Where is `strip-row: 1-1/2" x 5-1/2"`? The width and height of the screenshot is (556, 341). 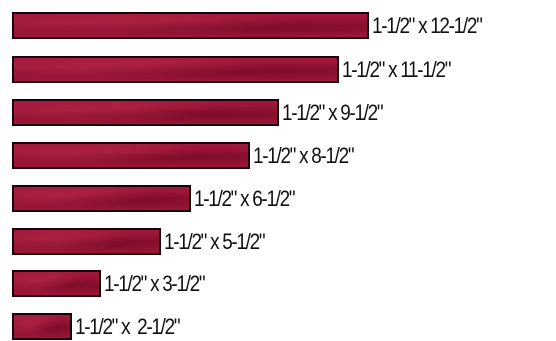
strip-row: 1-1/2" x 5-1/2" is located at coordinates (146, 241).